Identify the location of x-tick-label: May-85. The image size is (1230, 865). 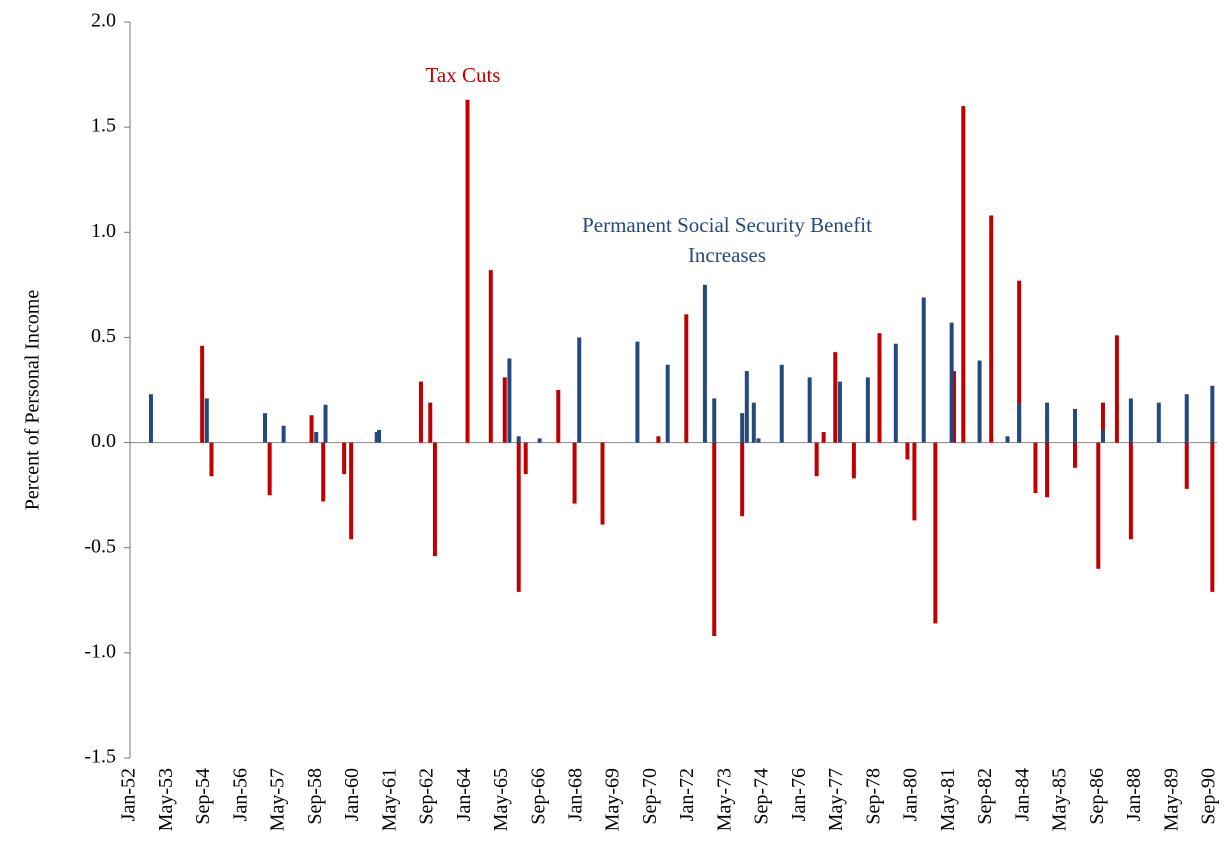
(1060, 799).